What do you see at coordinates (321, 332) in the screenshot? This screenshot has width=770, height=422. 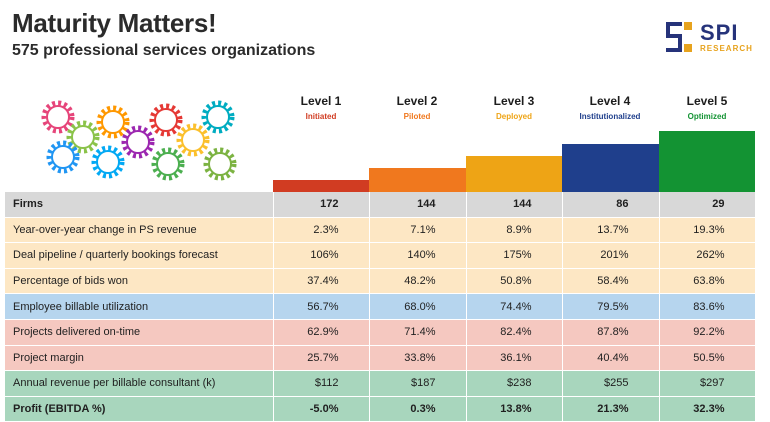 I see `cell-level-1: 62.9%` at bounding box center [321, 332].